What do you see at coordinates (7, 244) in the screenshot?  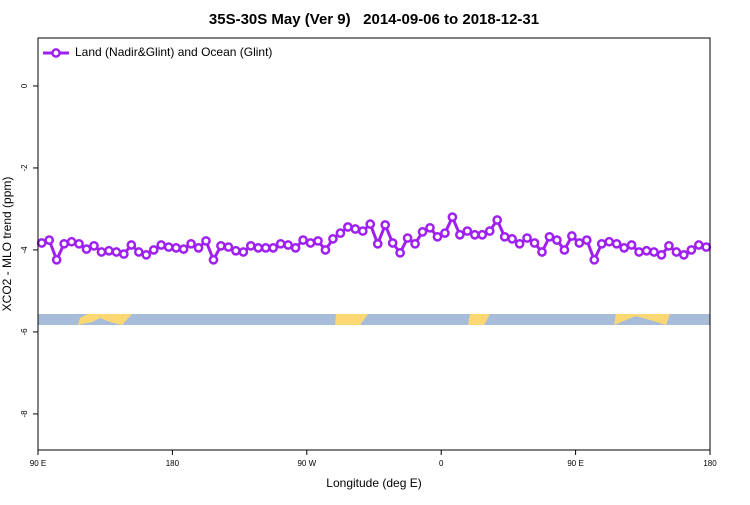 I see `y-axis-label: XCO2 - MLO trend (ppm)` at bounding box center [7, 244].